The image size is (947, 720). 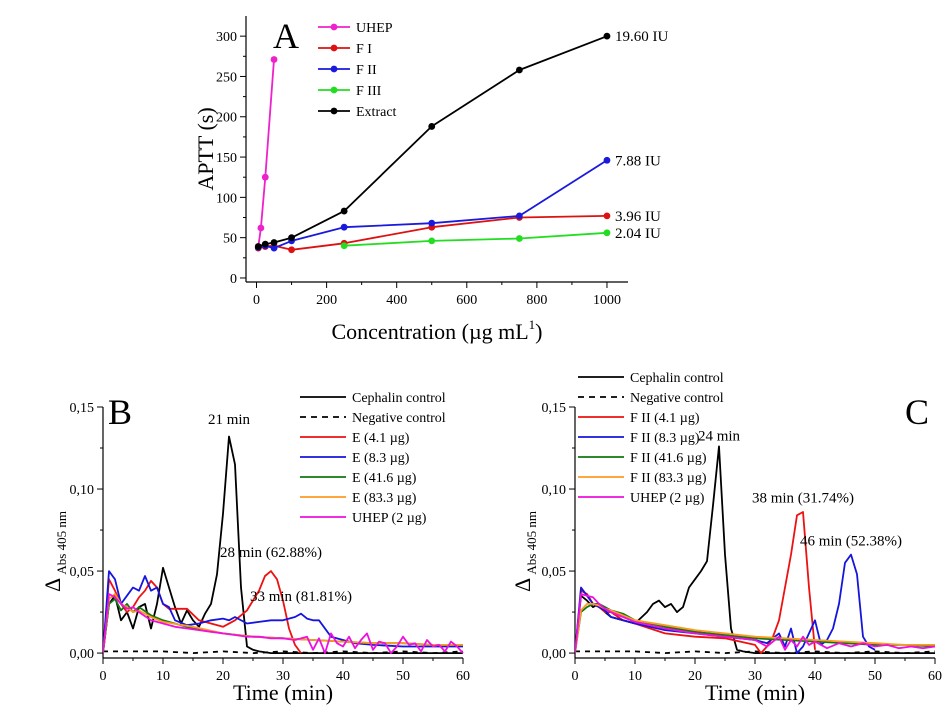 I want to click on x-axis-label-superscript: 1, so click(x=532, y=324).